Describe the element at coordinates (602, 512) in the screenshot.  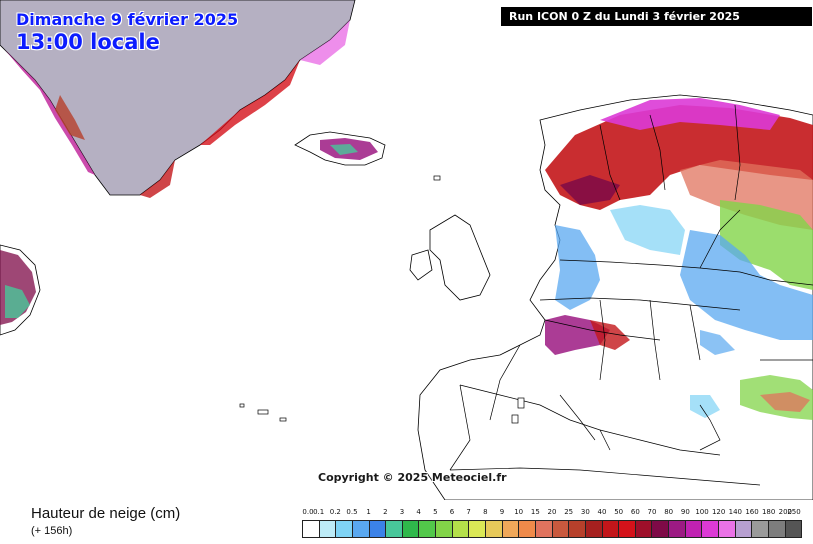
I see `legend-tick-label: 40` at that location.